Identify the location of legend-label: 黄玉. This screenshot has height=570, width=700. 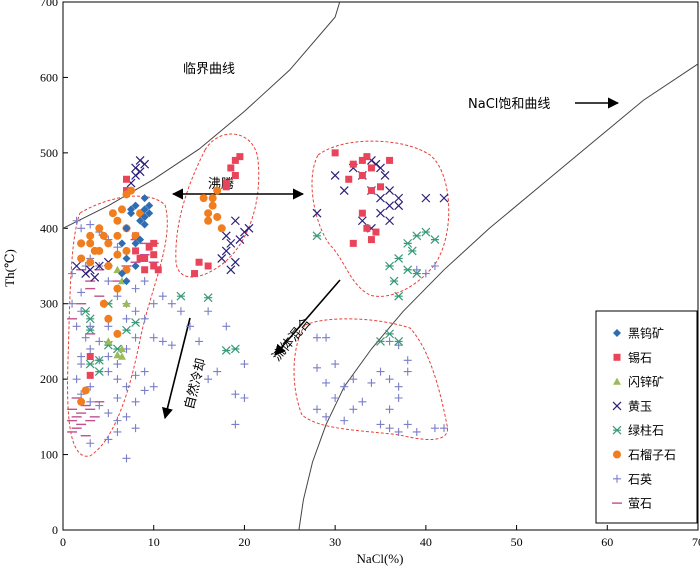
(640, 406).